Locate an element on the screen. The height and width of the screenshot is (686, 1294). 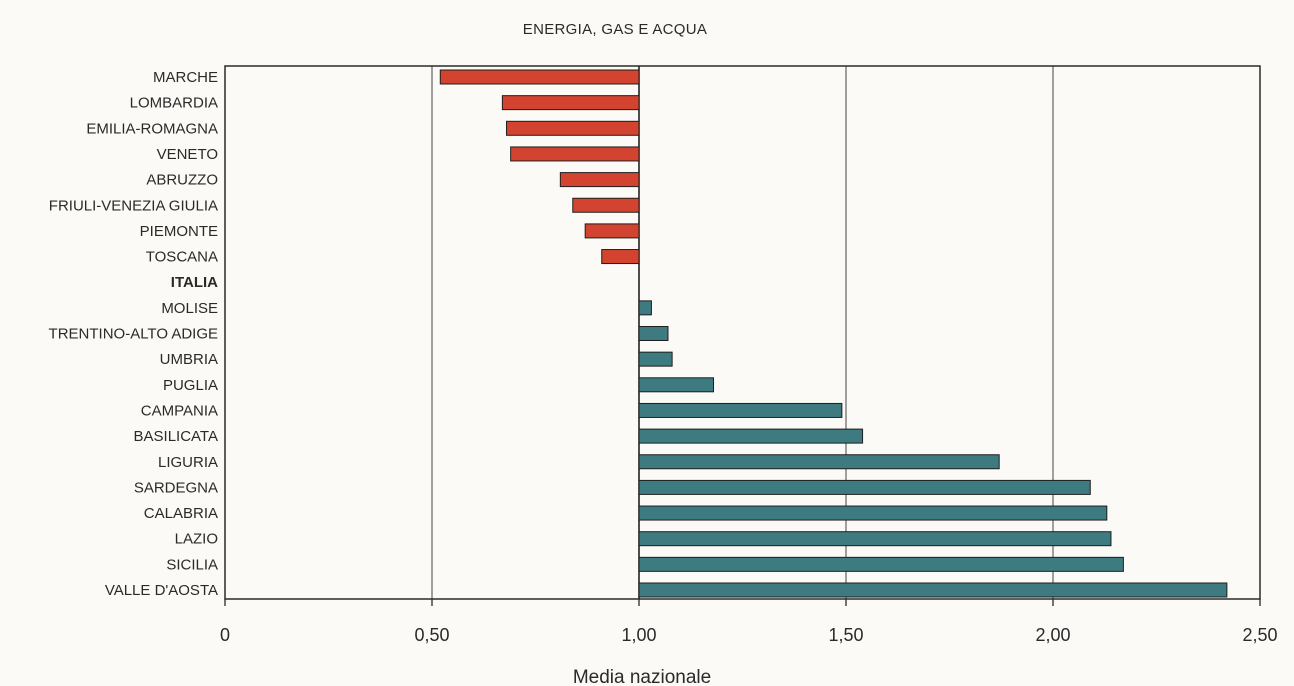
category-label: CAMPANIA is located at coordinates (179, 410).